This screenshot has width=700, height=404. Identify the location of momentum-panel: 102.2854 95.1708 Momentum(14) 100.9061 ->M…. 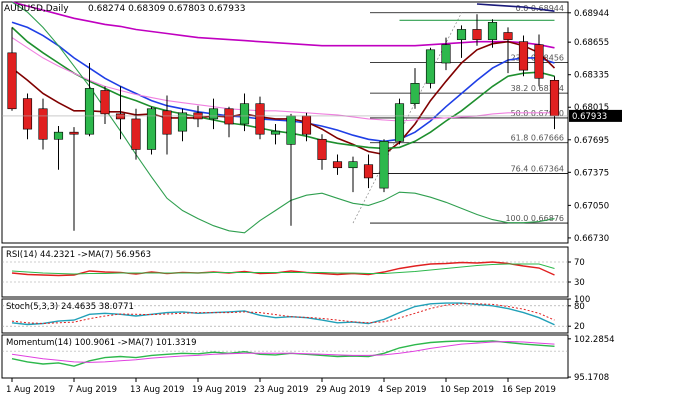
(308, 358).